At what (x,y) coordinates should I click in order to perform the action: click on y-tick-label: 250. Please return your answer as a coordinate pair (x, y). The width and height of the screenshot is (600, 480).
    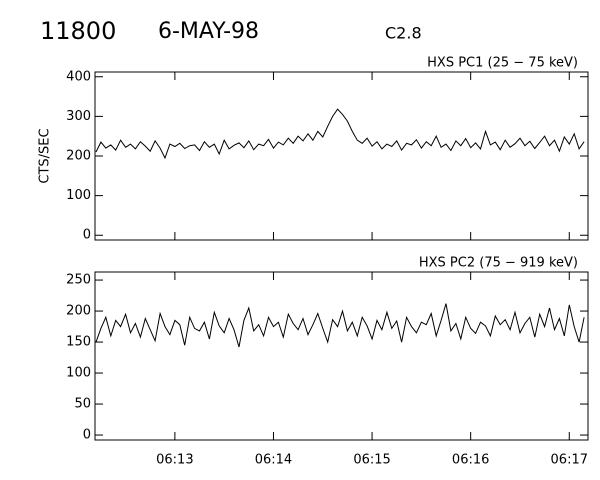
    Looking at the image, I should click on (78, 280).